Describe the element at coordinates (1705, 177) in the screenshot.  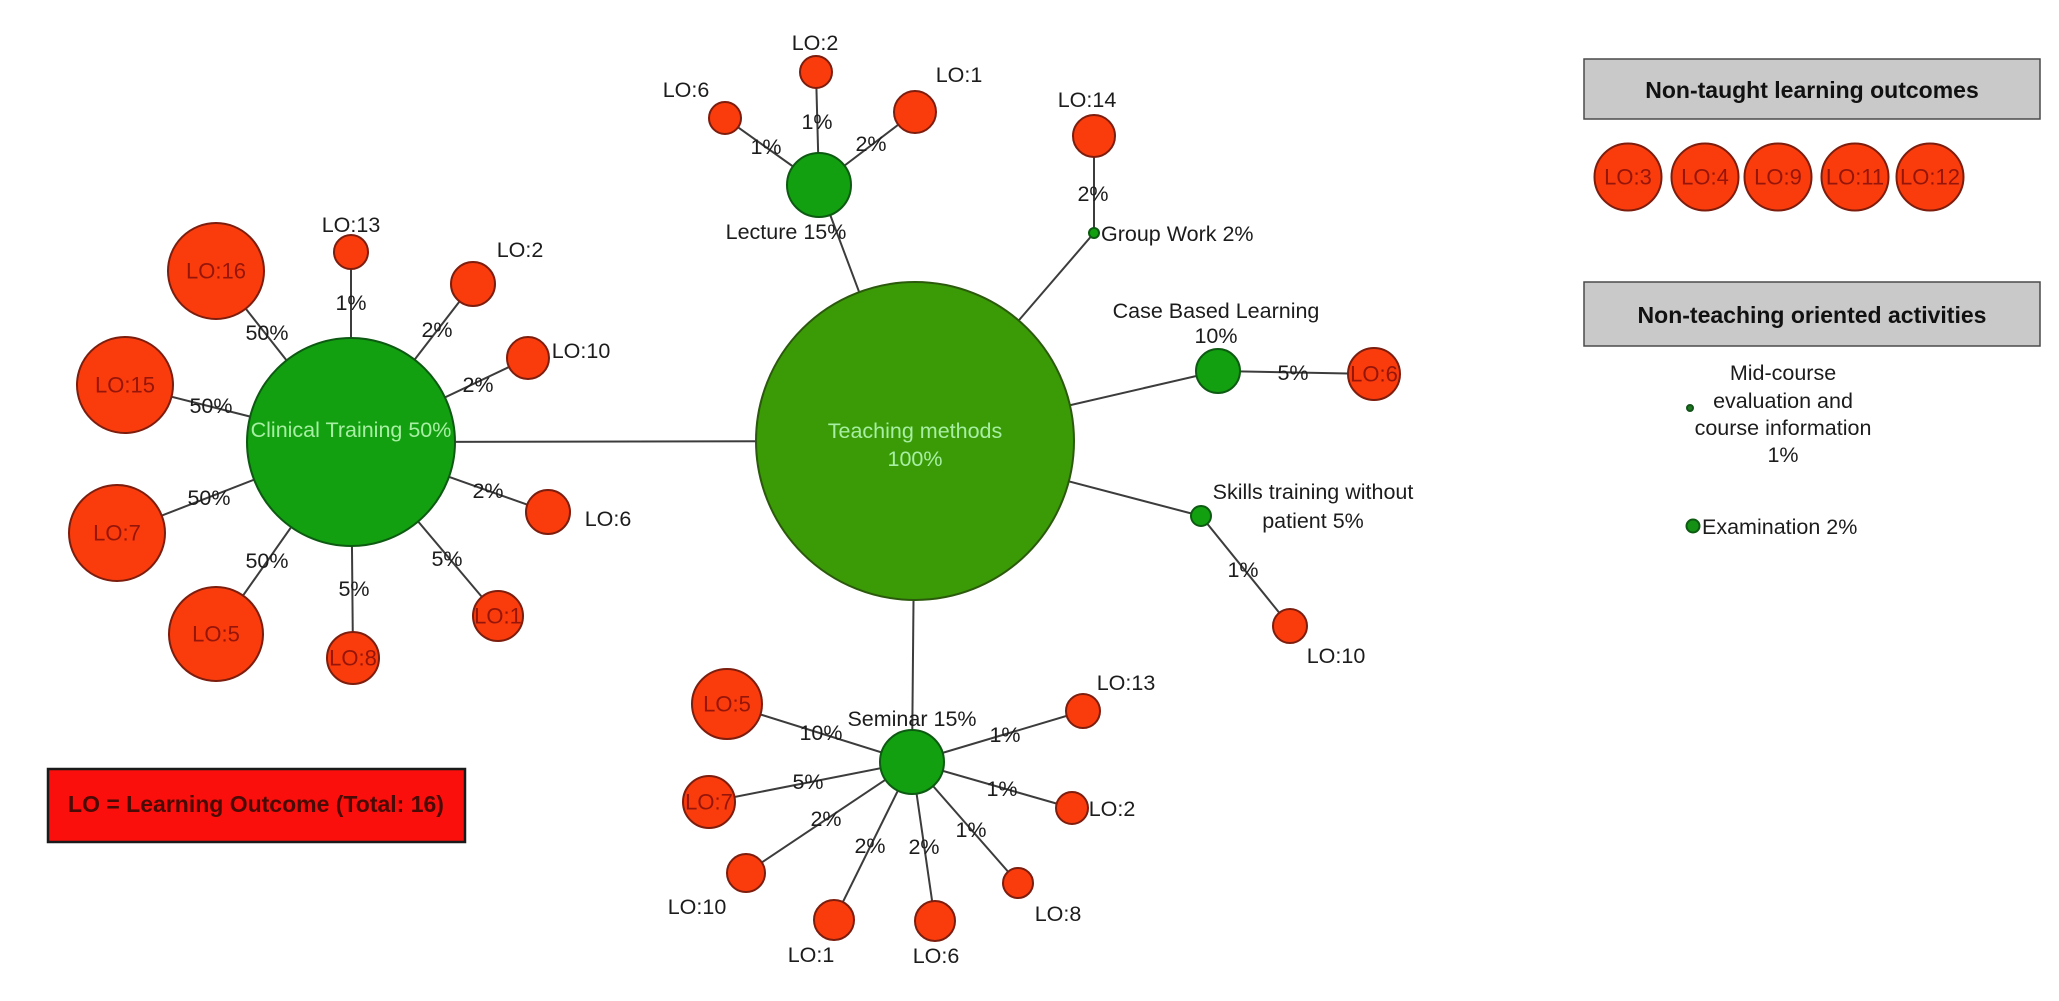
I see `svg-text: LO:4` at that location.